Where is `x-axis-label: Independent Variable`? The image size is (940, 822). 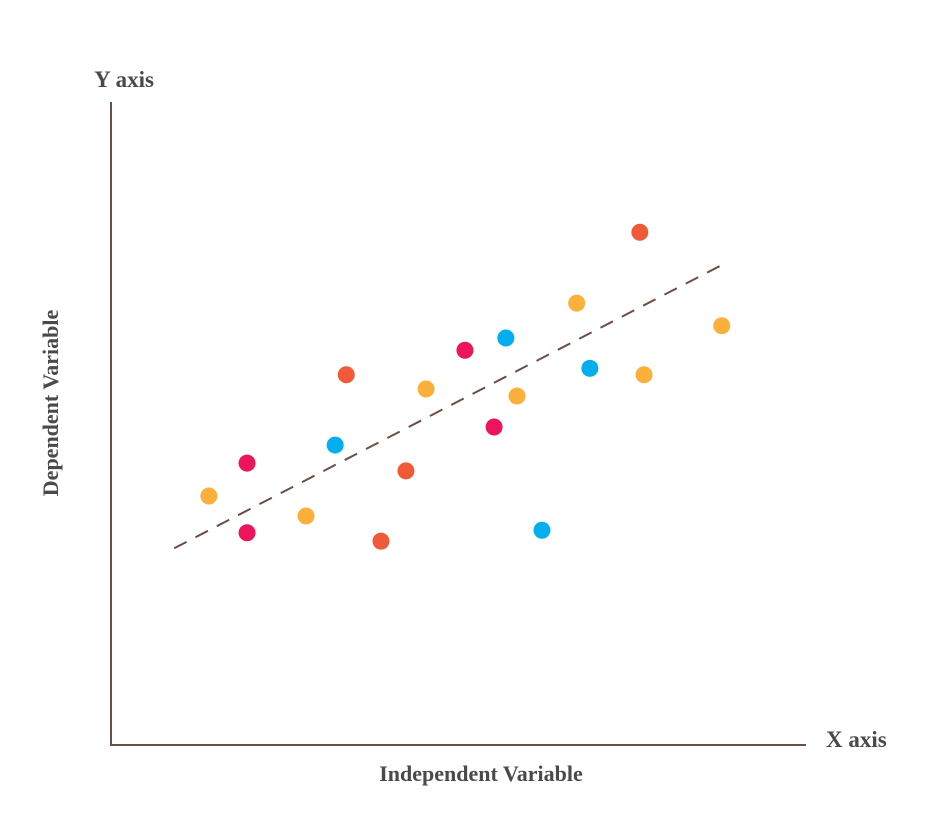 x-axis-label: Independent Variable is located at coordinates (481, 773).